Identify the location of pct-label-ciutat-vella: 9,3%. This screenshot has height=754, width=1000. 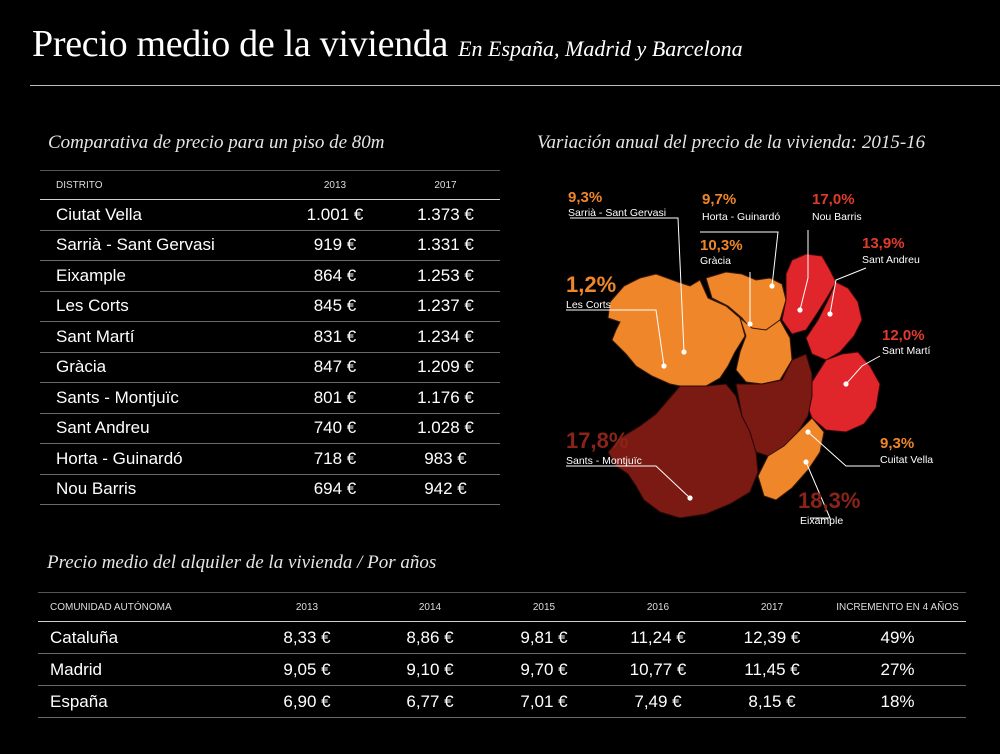
(897, 443).